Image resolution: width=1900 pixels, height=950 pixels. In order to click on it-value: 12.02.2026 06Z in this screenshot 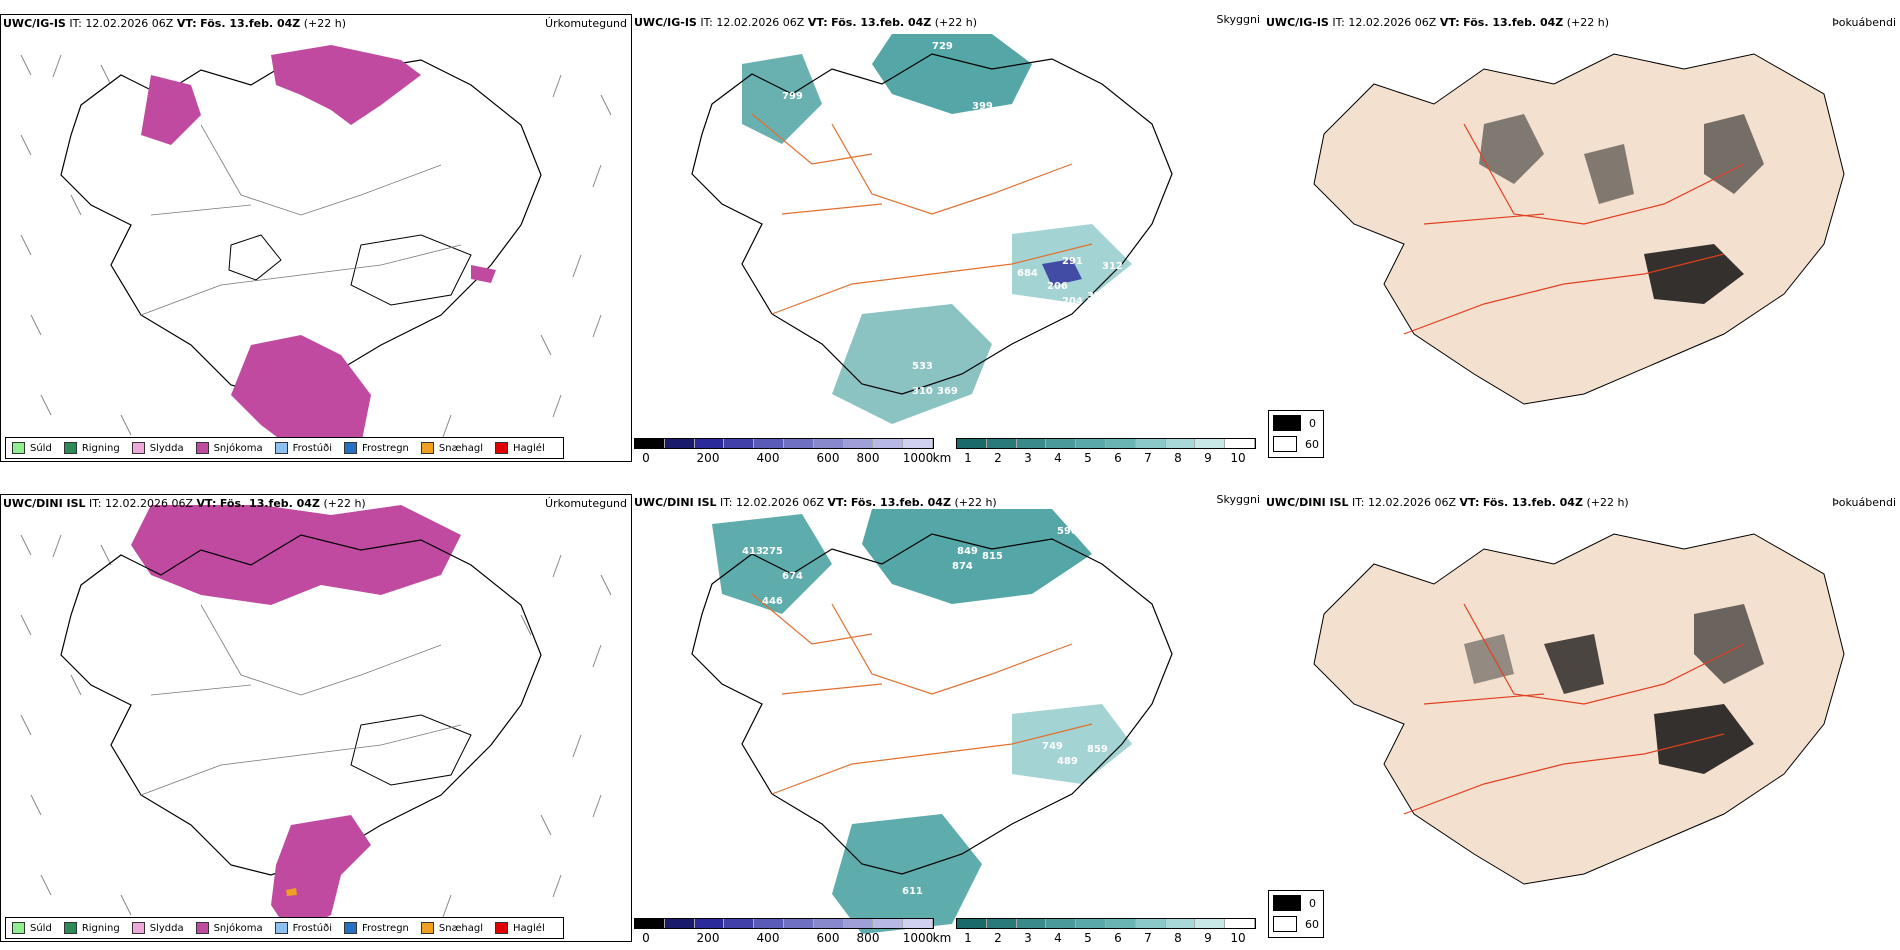, I will do `click(129, 23)`.